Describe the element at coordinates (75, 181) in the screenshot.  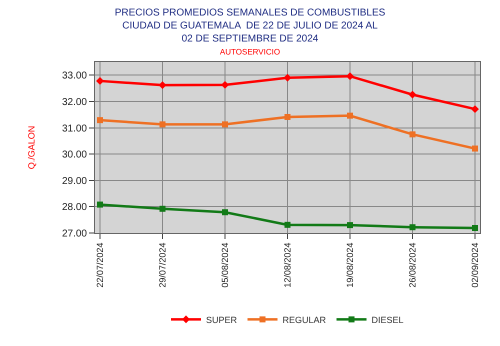
I see `y-tick-label: 29.00` at that location.